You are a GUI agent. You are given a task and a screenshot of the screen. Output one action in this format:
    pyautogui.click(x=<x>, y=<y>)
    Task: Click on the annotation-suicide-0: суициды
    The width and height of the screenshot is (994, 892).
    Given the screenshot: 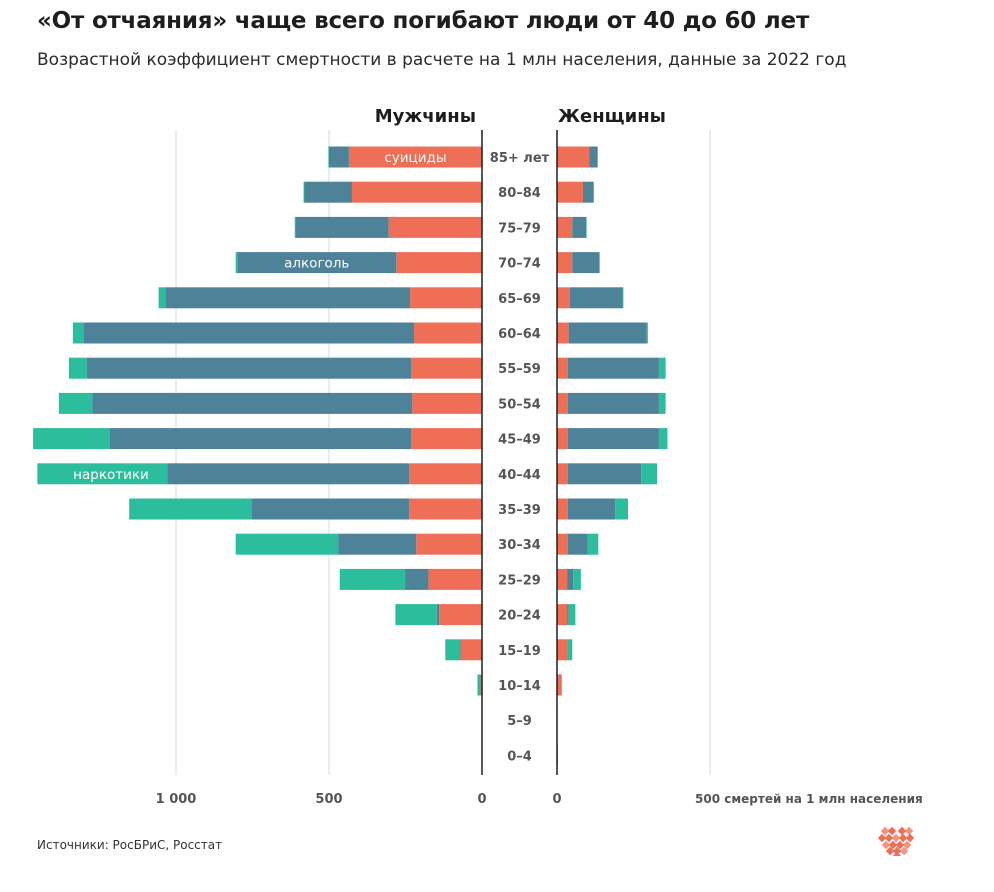 What is the action you would take?
    pyautogui.click(x=415, y=158)
    